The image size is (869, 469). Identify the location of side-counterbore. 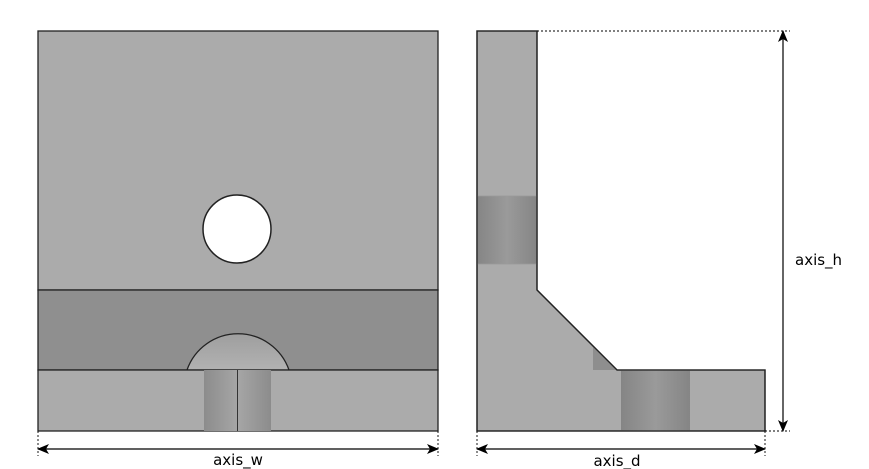
(655, 400).